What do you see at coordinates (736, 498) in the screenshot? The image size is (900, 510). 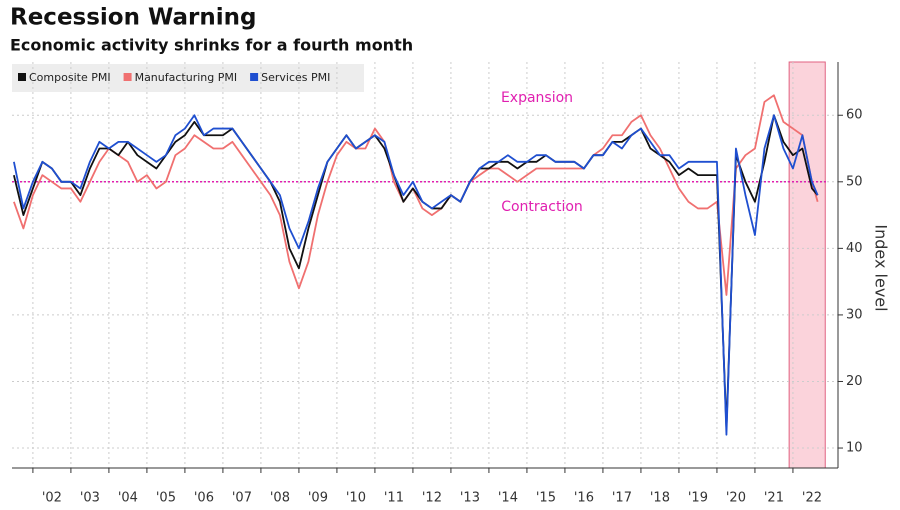 I see `x-tick-label: '20` at bounding box center [736, 498].